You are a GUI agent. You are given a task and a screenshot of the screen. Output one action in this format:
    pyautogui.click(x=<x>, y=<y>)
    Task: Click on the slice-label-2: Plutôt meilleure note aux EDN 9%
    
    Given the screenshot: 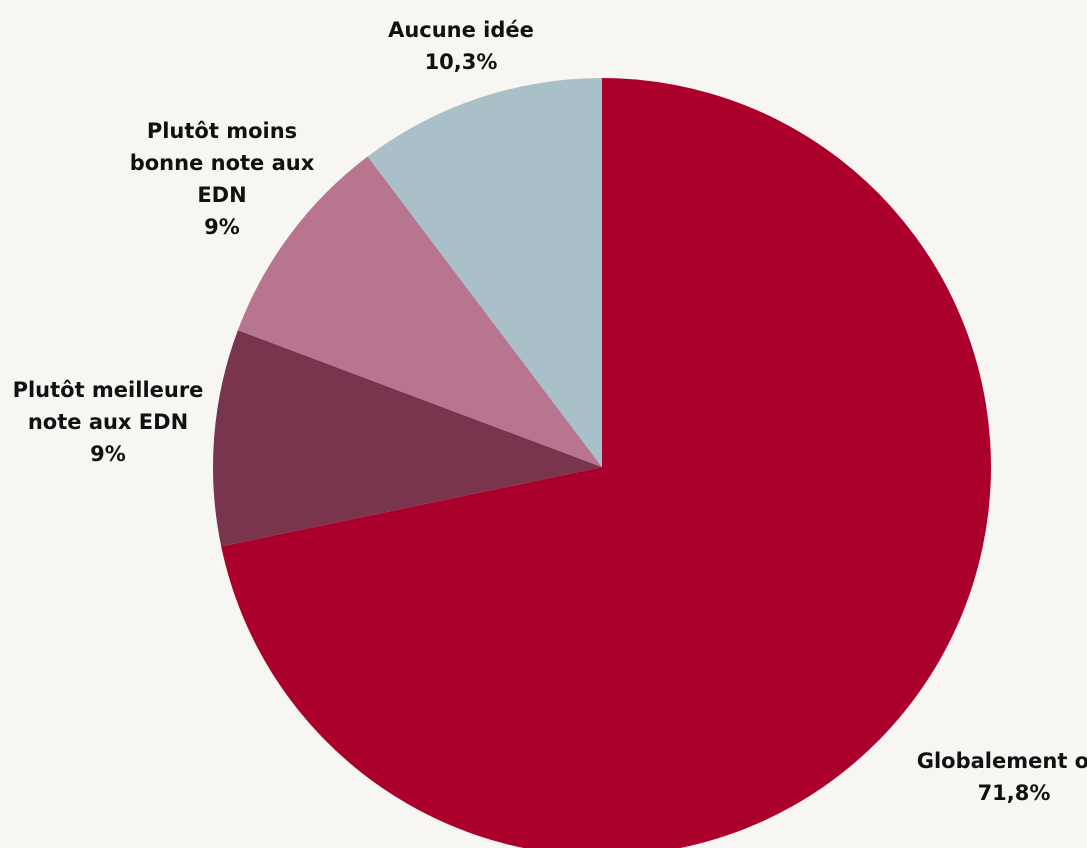 What is the action you would take?
    pyautogui.click(x=108, y=422)
    